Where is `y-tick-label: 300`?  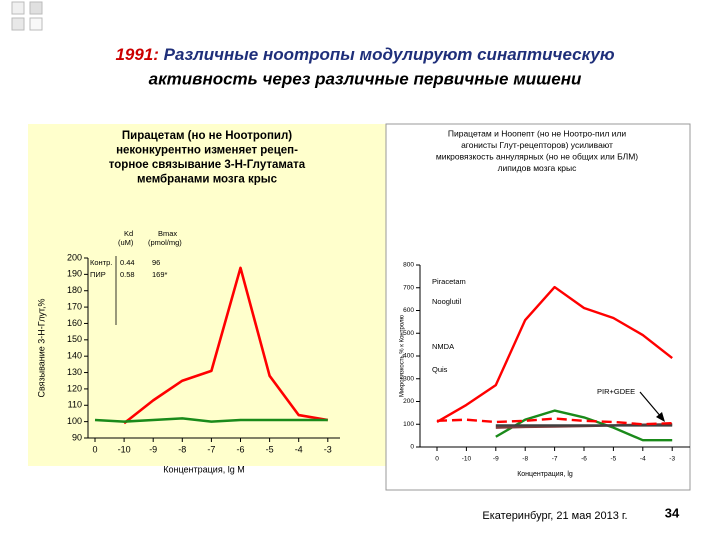
y-tick-label: 300 is located at coordinates (408, 378).